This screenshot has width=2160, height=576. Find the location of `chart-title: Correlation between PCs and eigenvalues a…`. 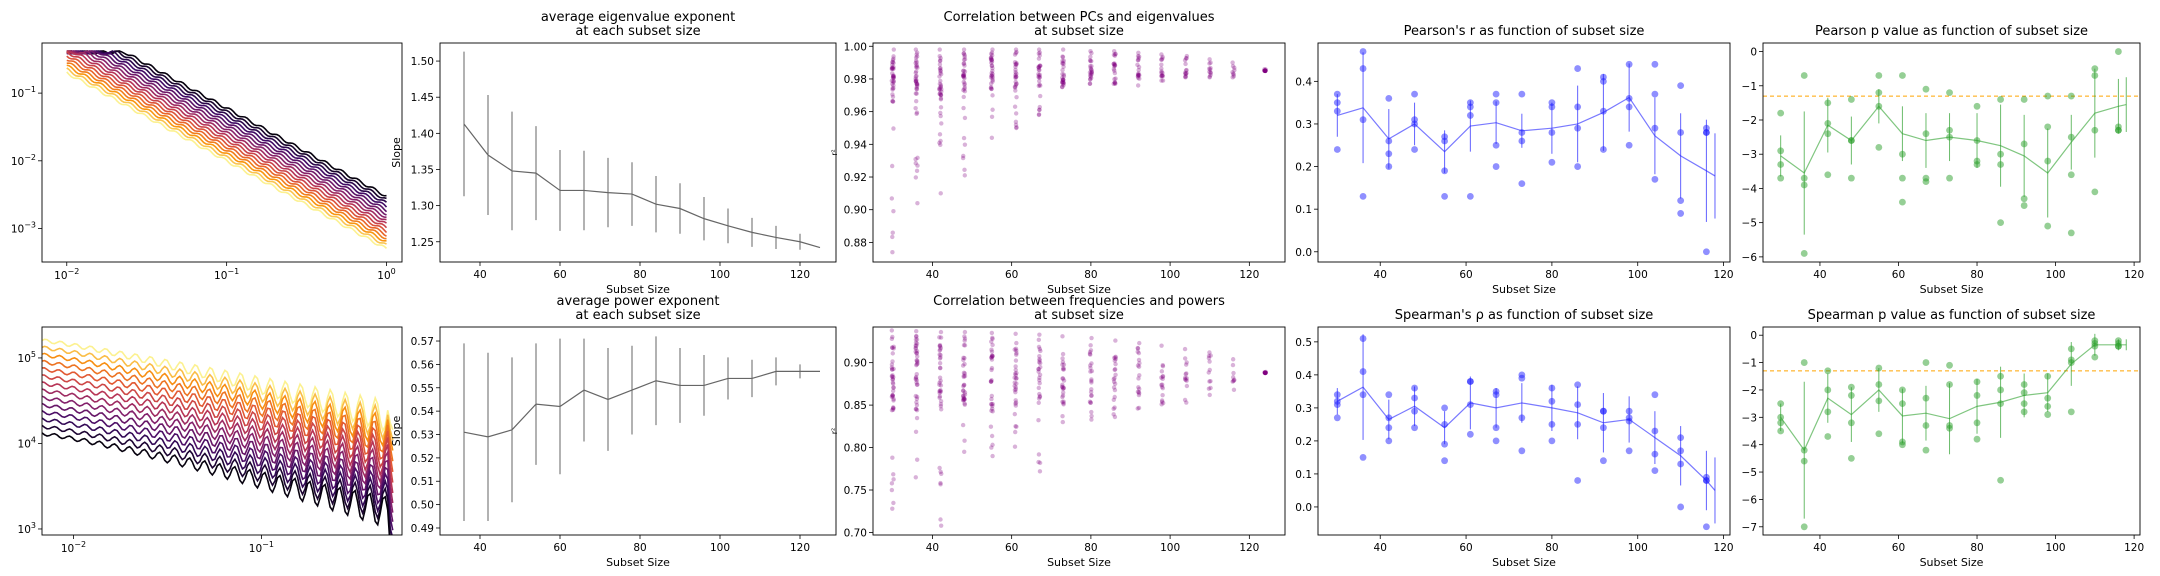

chart-title: Correlation between PCs and eigenvalues a… is located at coordinates (1079, 24).